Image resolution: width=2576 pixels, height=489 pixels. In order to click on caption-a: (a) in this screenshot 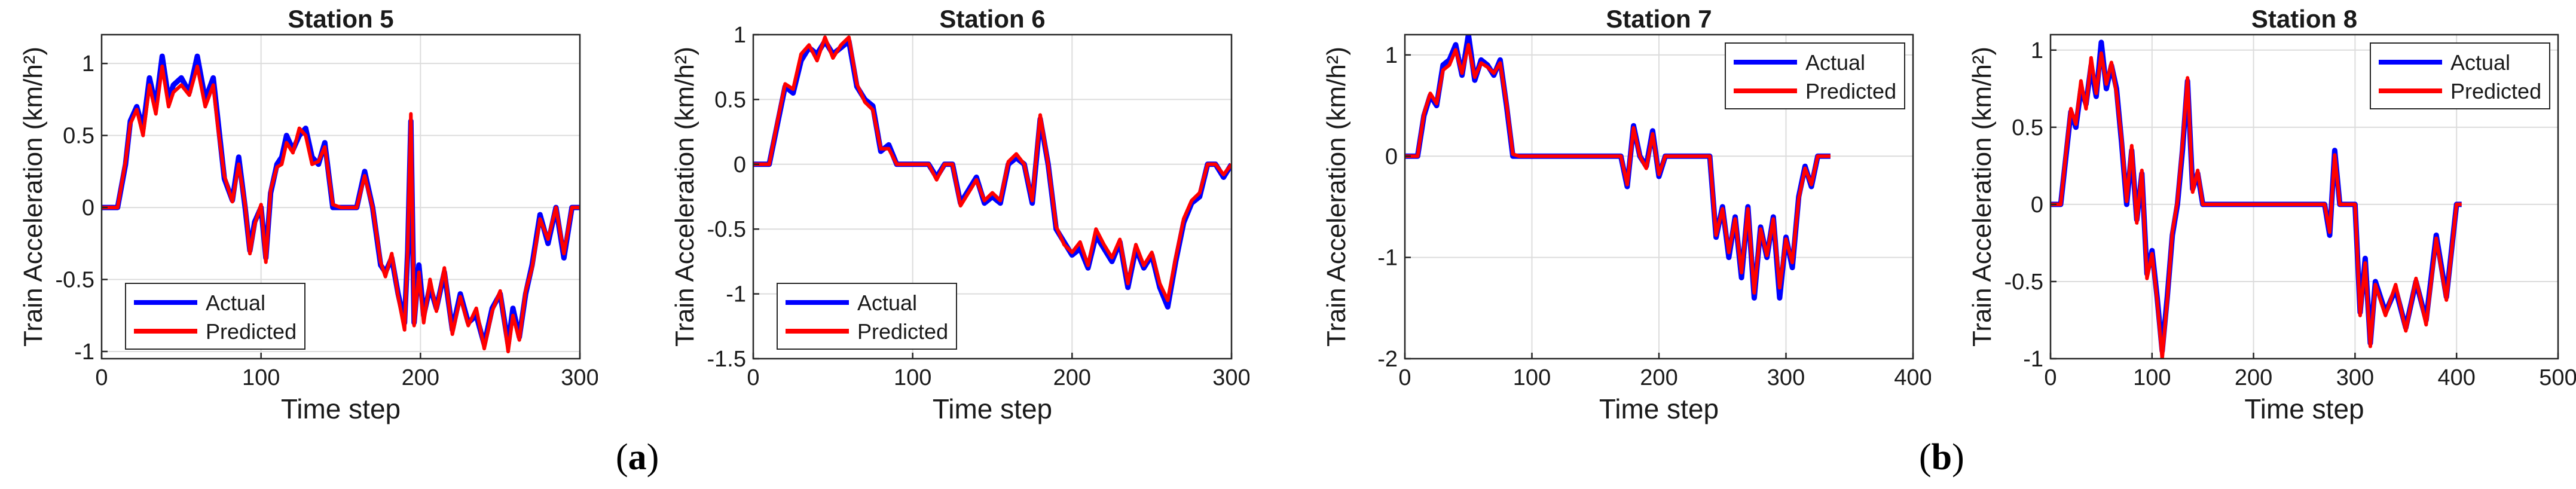, I will do `click(637, 457)`.